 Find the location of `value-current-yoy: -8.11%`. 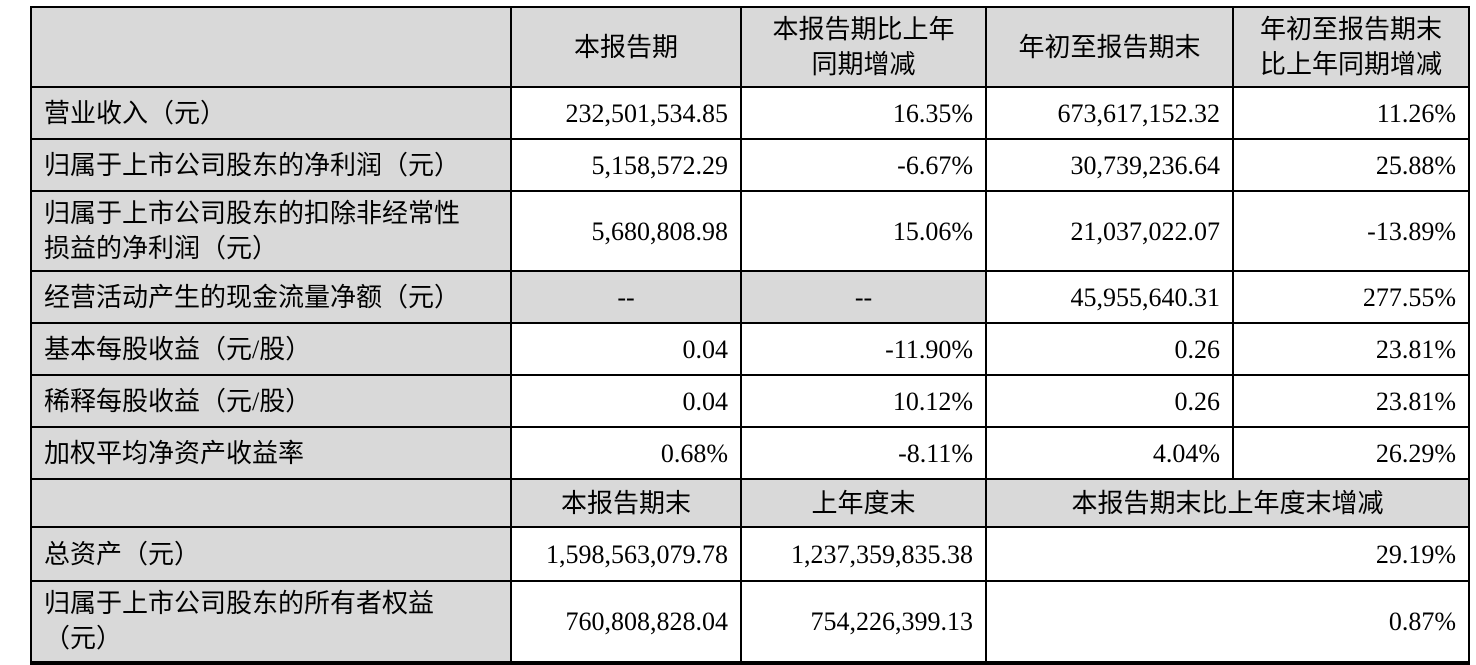

value-current-yoy: -8.11% is located at coordinates (863, 453).